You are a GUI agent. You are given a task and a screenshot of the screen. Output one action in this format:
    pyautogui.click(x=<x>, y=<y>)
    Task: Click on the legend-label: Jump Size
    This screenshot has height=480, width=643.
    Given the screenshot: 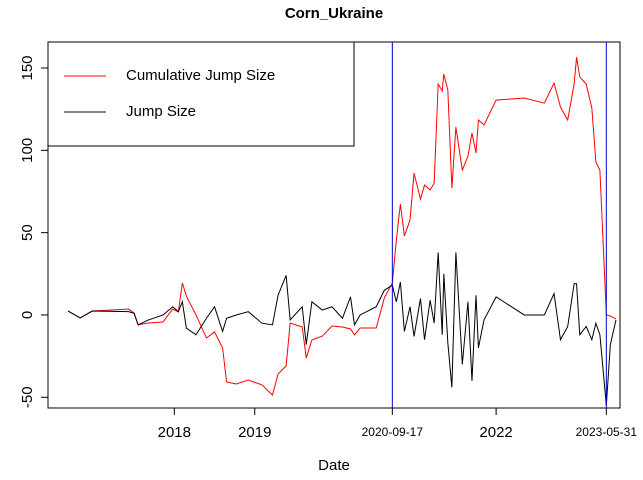 What is the action you would take?
    pyautogui.click(x=161, y=111)
    